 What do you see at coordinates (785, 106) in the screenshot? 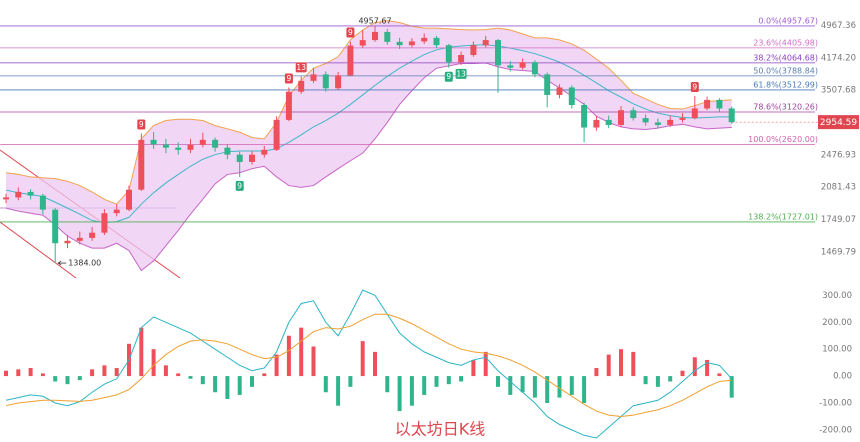
I see `fib-label: 78.6%(3120.26)` at bounding box center [785, 106].